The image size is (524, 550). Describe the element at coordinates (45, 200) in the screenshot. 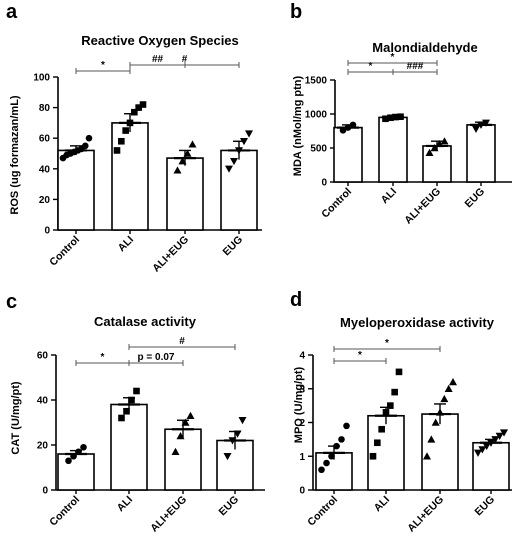

I see `y-tick-label: 20` at that location.